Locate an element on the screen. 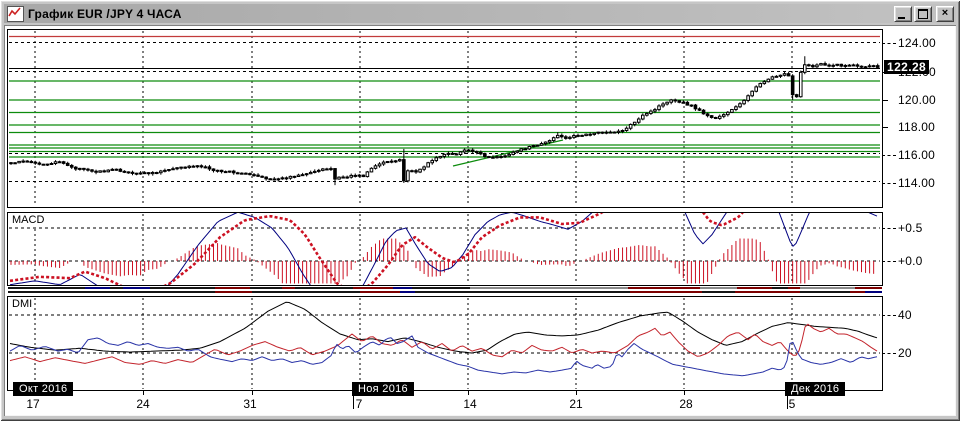 The height and width of the screenshot is (421, 960). close-button: × is located at coordinates (945, 13).